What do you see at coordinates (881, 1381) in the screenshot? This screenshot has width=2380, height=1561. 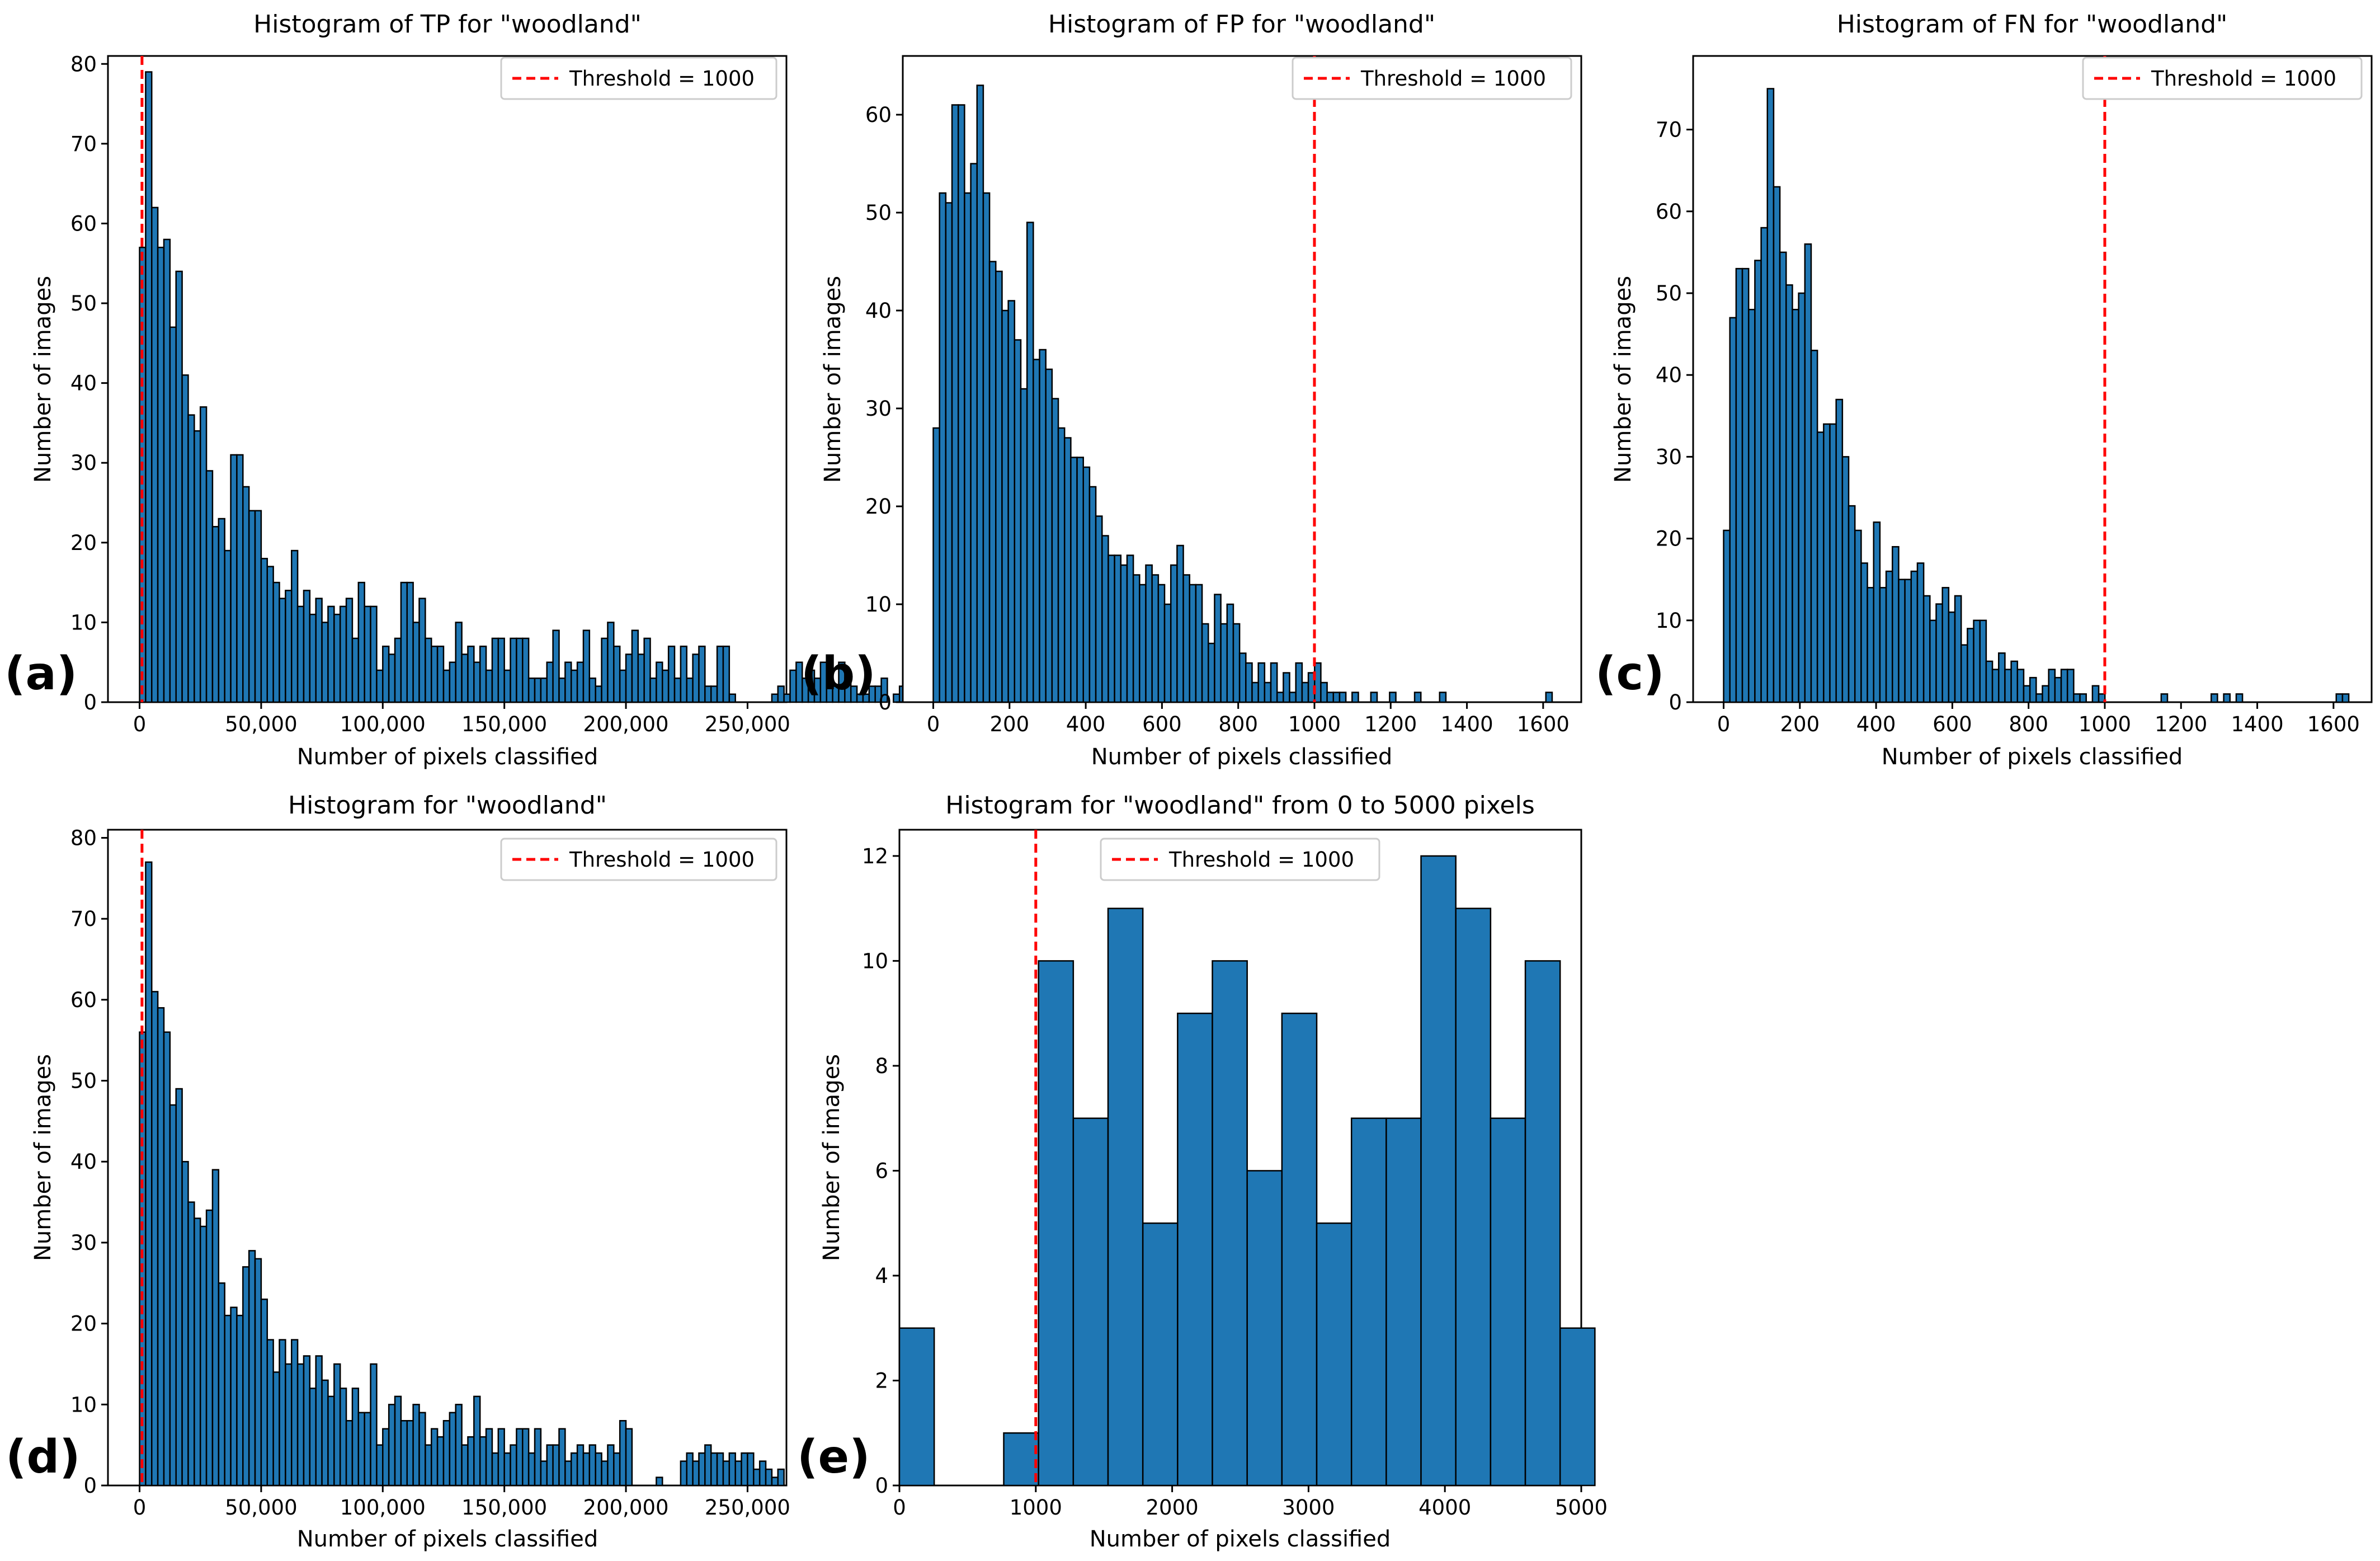 I see `y-tick-label: 2` at bounding box center [881, 1381].